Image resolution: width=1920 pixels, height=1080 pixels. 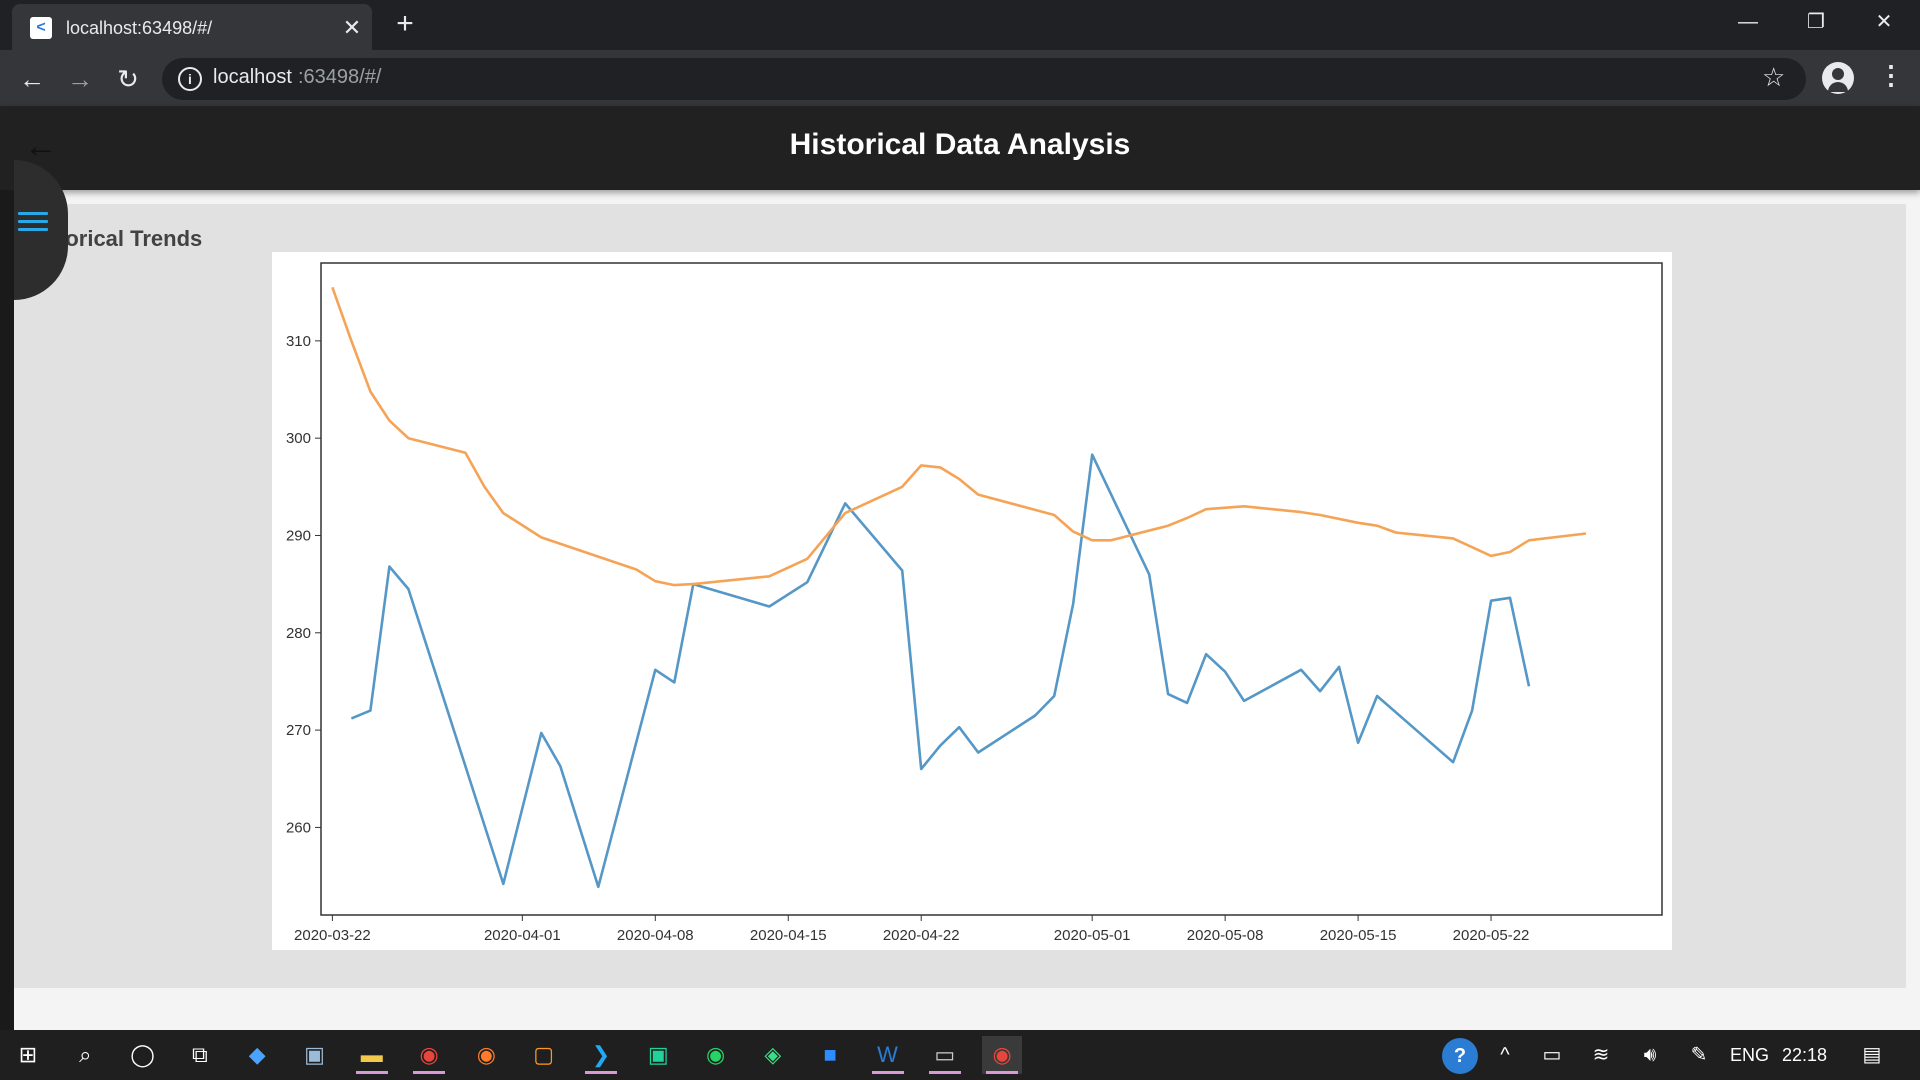 I want to click on pen-icon: ✎, so click(x=1699, y=1055).